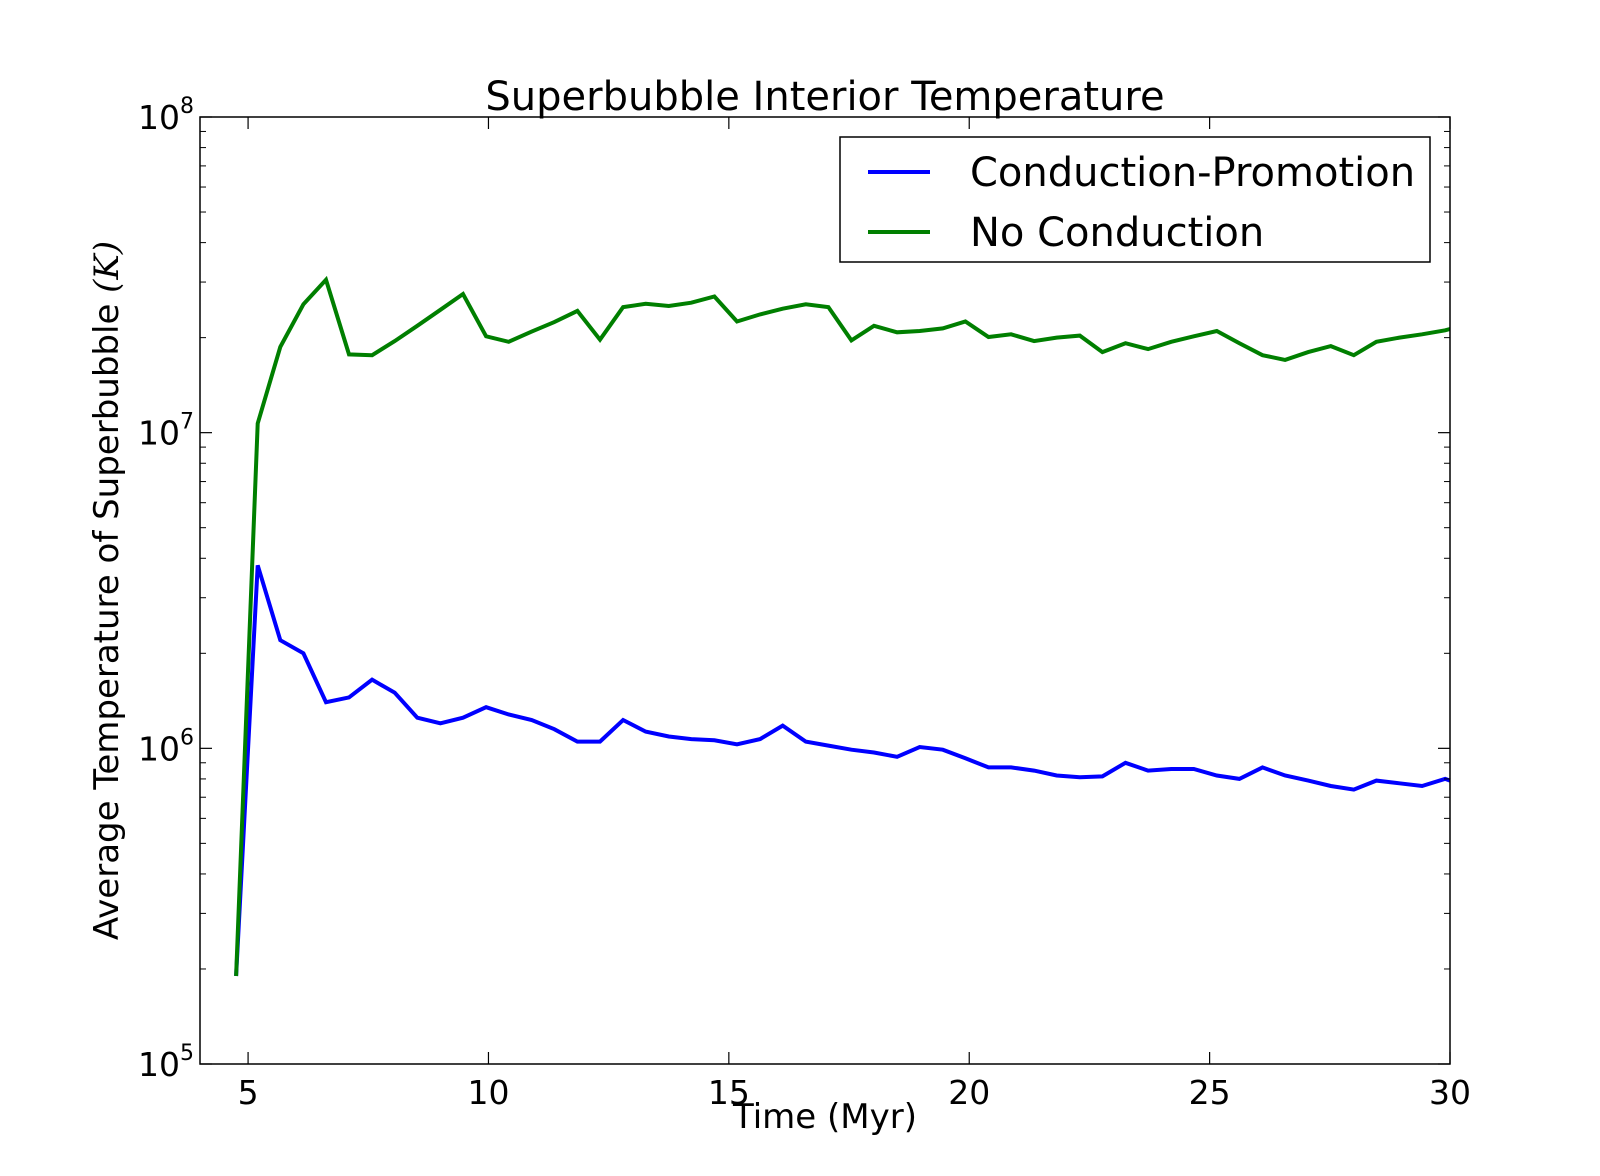  What do you see at coordinates (187, 422) in the screenshot?
I see `y-tick-label-exponent: 7` at bounding box center [187, 422].